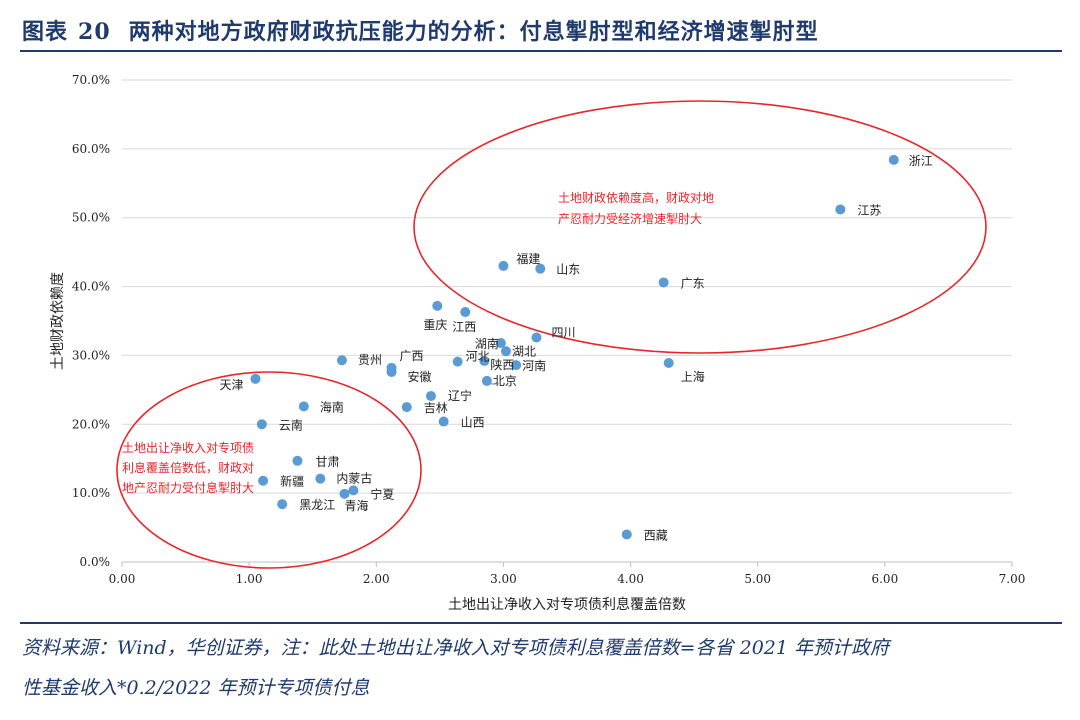 Image resolution: width=1080 pixels, height=720 pixels. Describe the element at coordinates (486, 380) in the screenshot. I see `data-point-北京` at that location.